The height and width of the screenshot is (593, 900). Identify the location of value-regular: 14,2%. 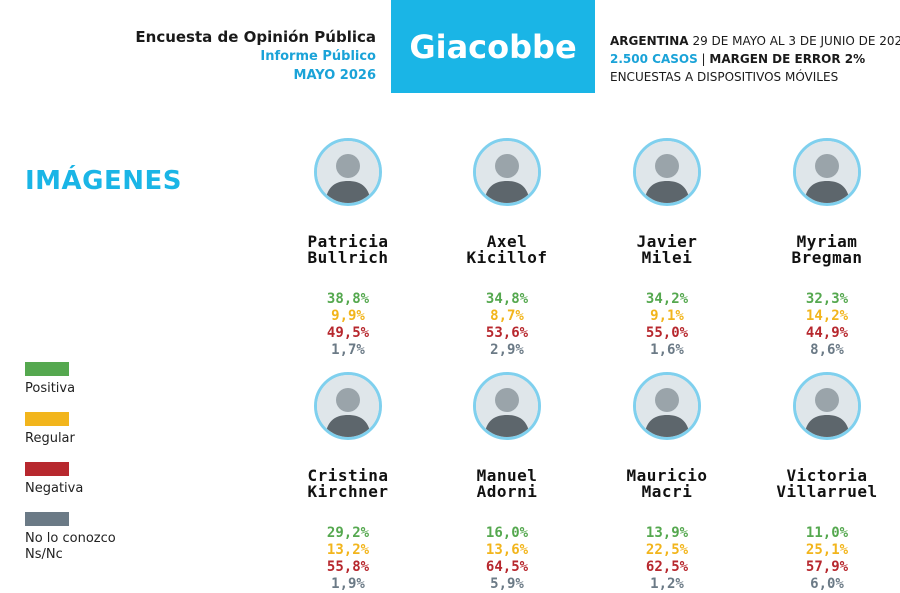
(827, 316).